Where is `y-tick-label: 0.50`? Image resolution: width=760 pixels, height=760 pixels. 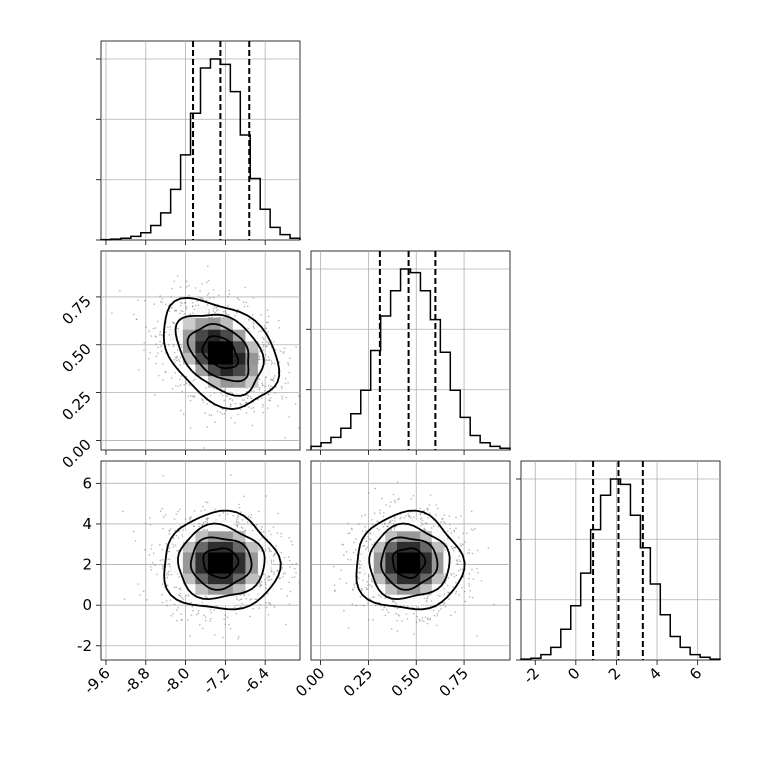
y-tick-label: 0.50 is located at coordinates (76, 358).